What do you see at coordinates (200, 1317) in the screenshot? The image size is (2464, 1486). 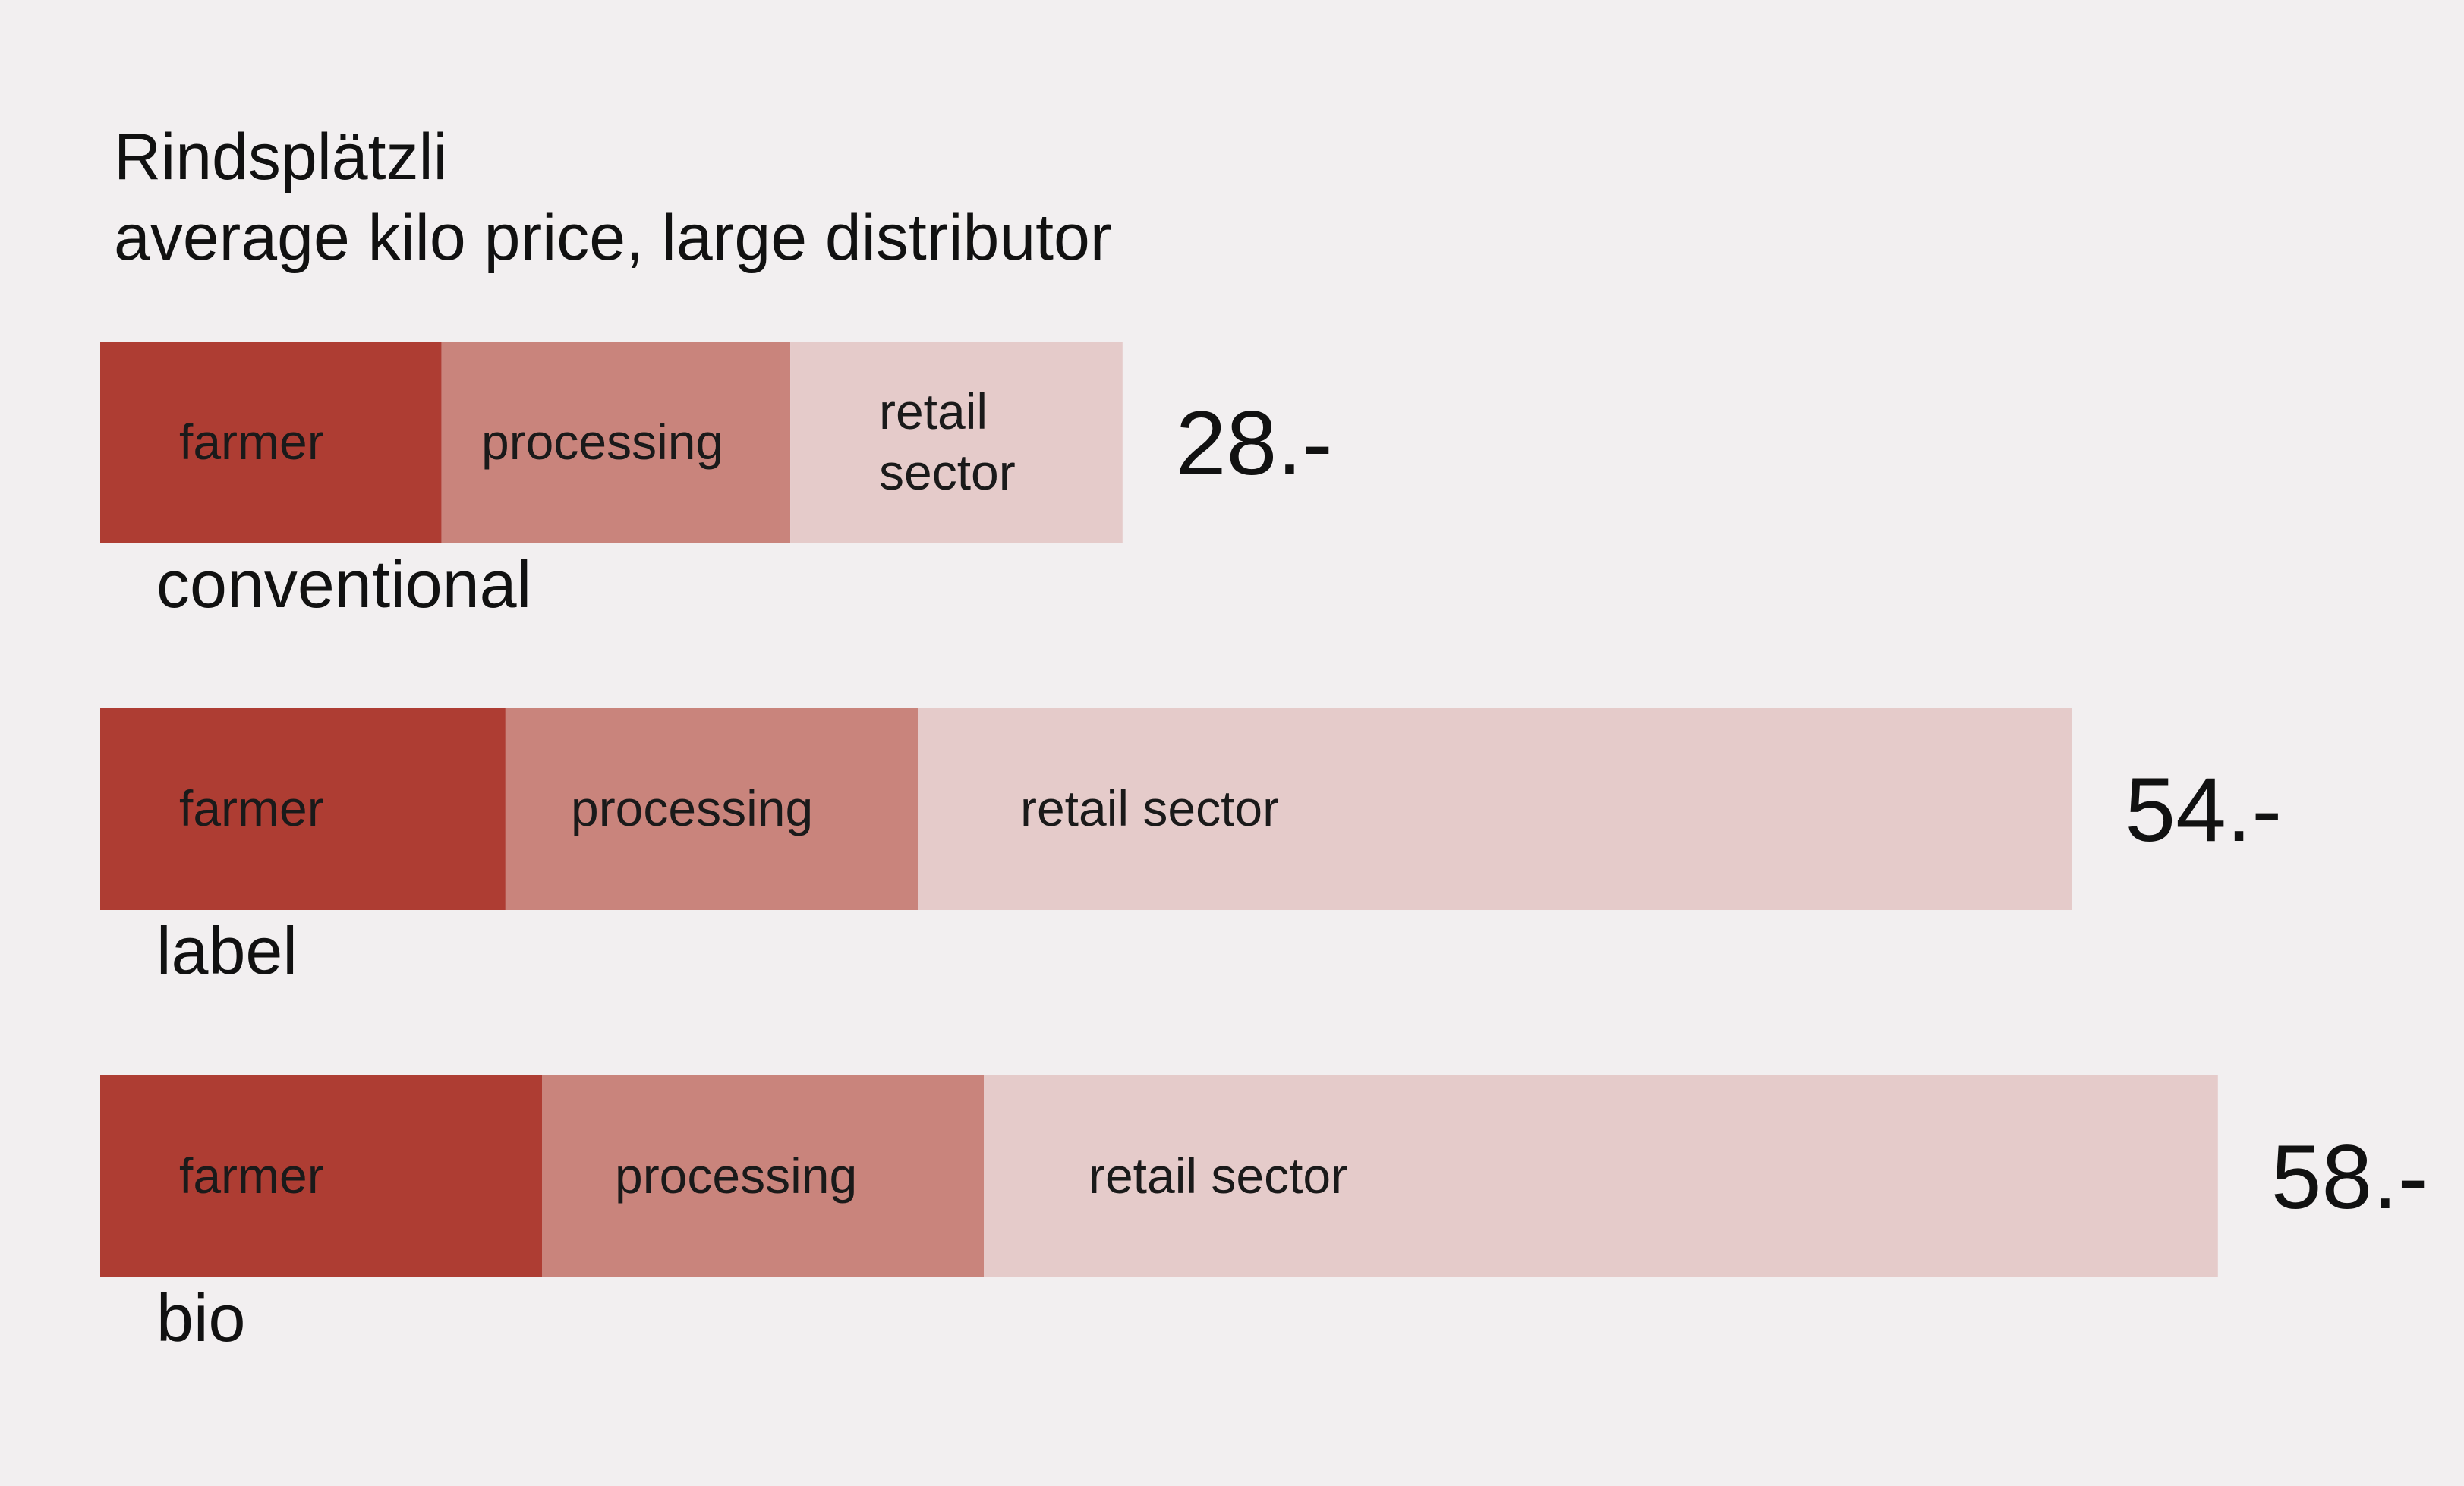 I see `category-label-bio: bio` at bounding box center [200, 1317].